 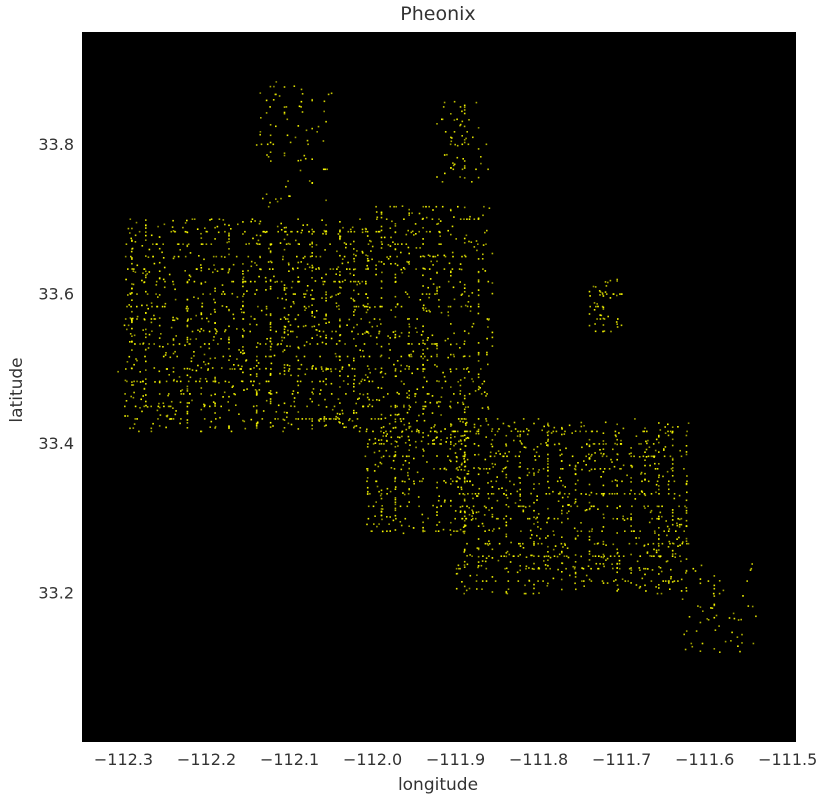 I want to click on y-tick-label: 33.6, so click(x=56, y=294).